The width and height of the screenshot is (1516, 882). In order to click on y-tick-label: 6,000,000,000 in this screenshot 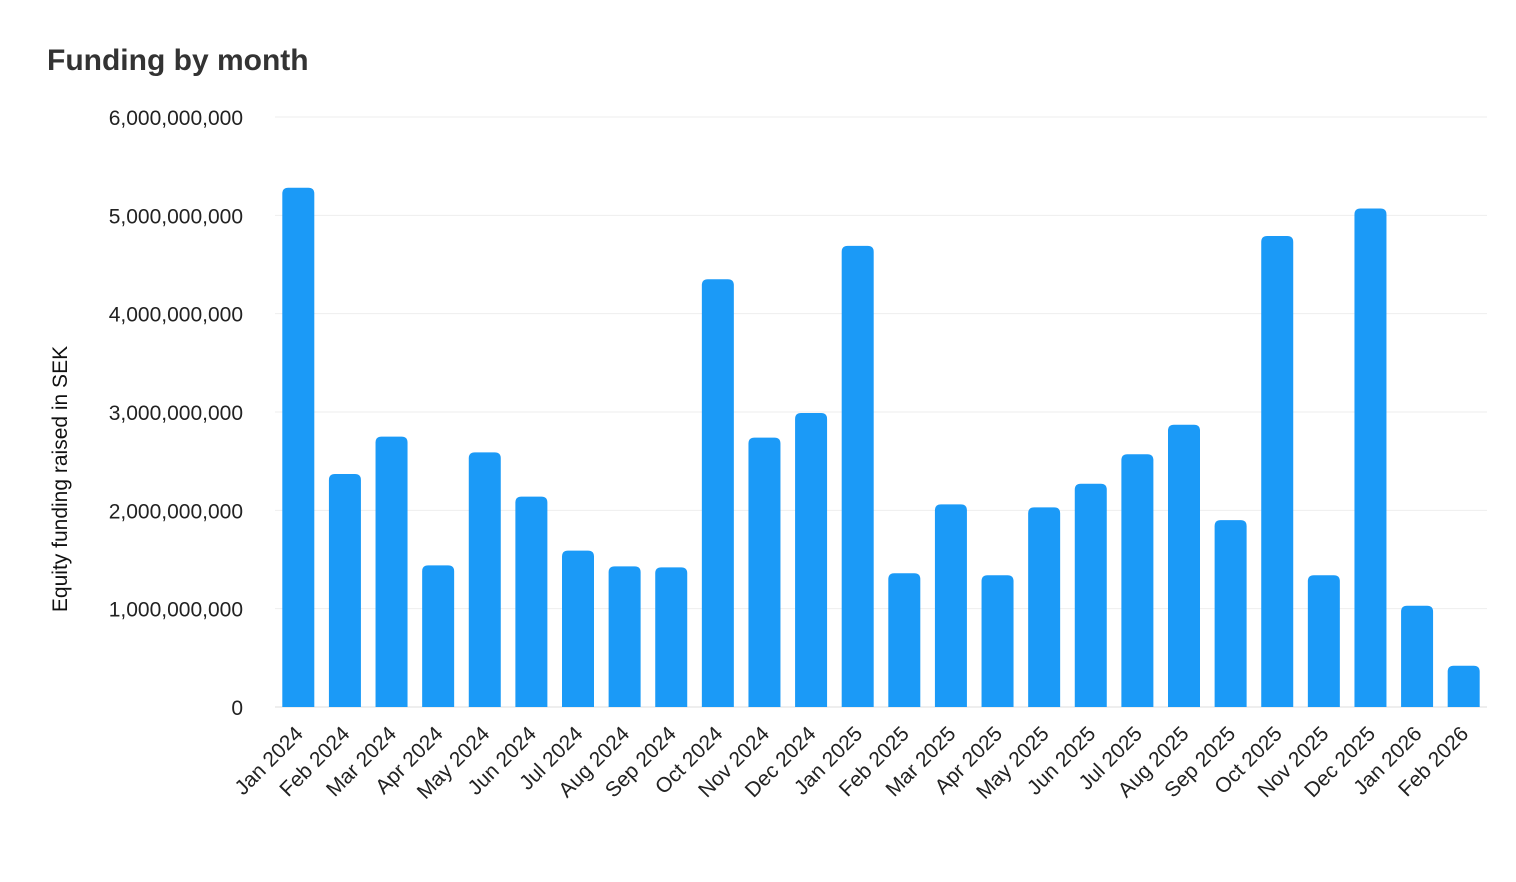, I will do `click(176, 118)`.